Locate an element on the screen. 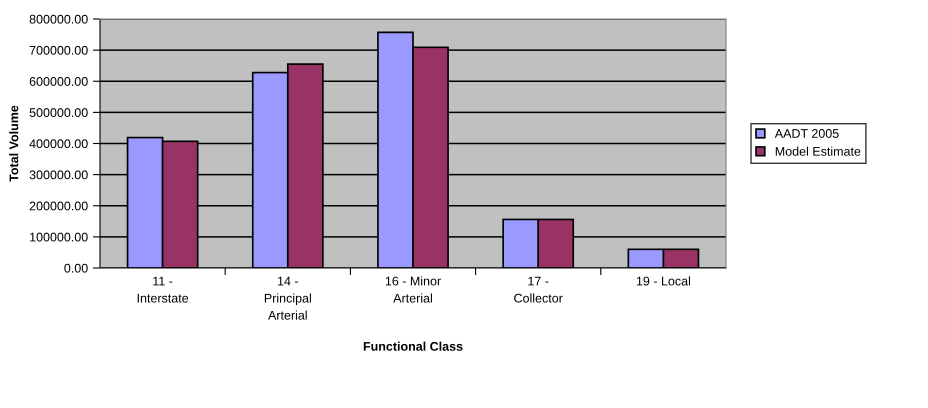 Image resolution: width=928 pixels, height=408 pixels. y-tick-label: 500000.00 is located at coordinates (59, 113).